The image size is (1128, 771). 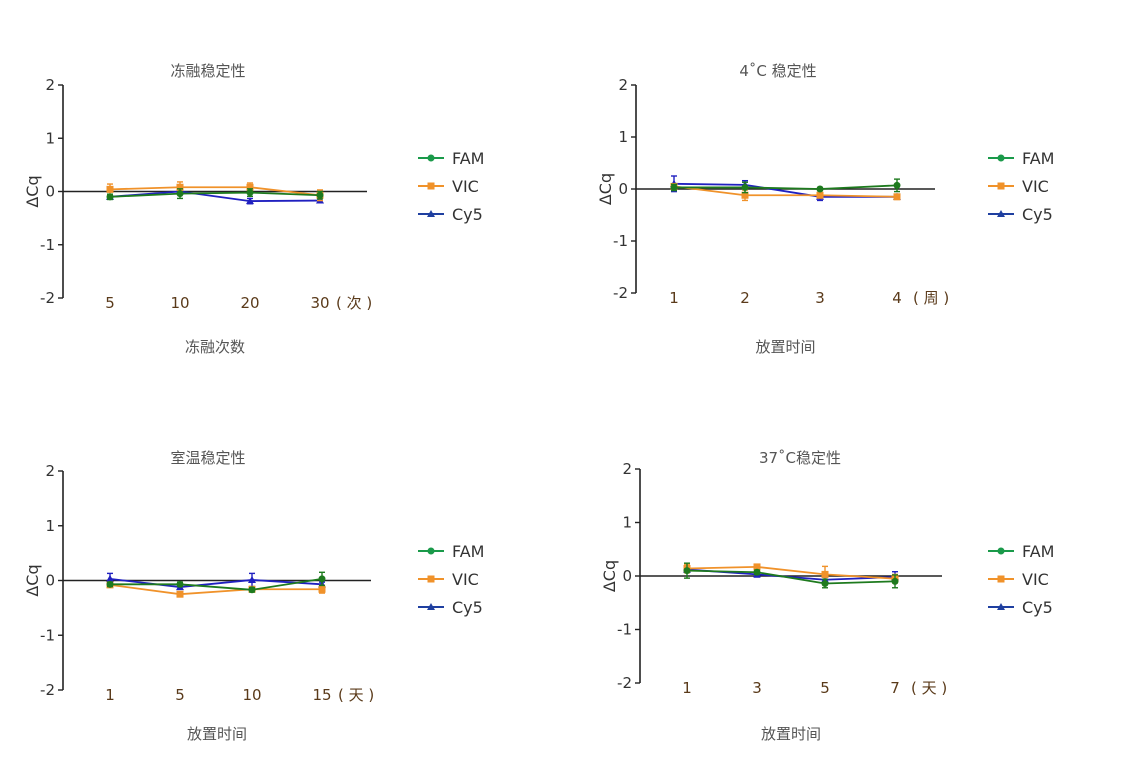 What do you see at coordinates (215, 347) in the screenshot?
I see `x-axis-label: 冻融次数` at bounding box center [215, 347].